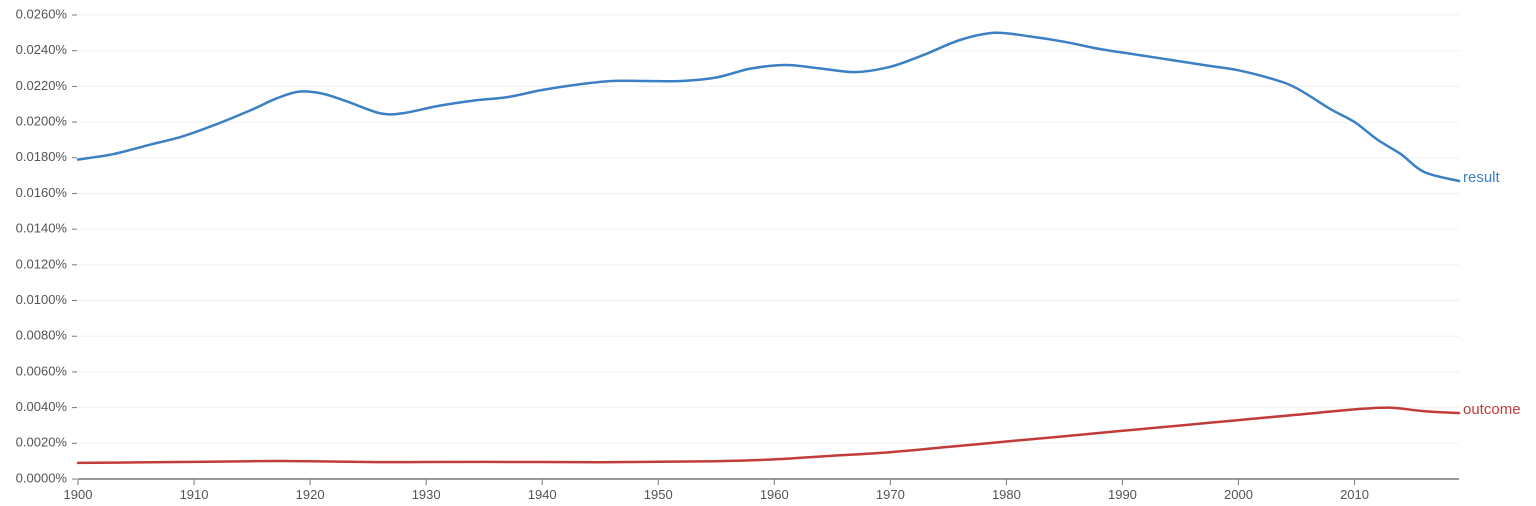  Describe the element at coordinates (42, 228) in the screenshot. I see `y-tick-label: 0.0140%` at that location.